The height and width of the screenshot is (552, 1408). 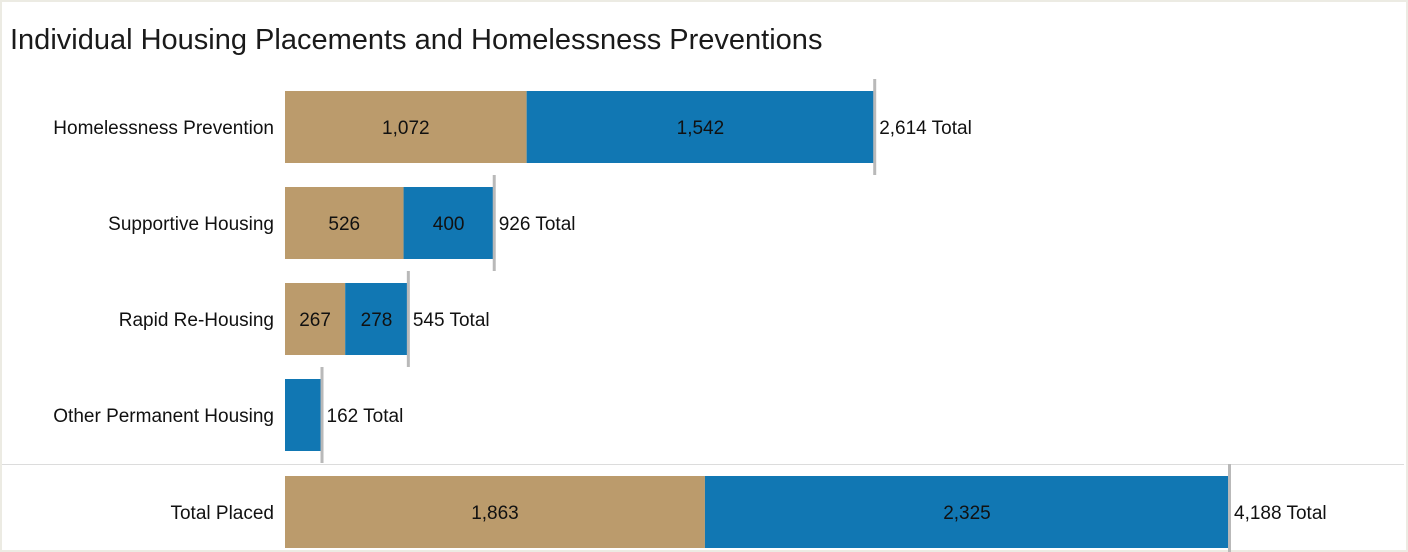 I want to click on bar-value-label: 267, so click(x=315, y=320).